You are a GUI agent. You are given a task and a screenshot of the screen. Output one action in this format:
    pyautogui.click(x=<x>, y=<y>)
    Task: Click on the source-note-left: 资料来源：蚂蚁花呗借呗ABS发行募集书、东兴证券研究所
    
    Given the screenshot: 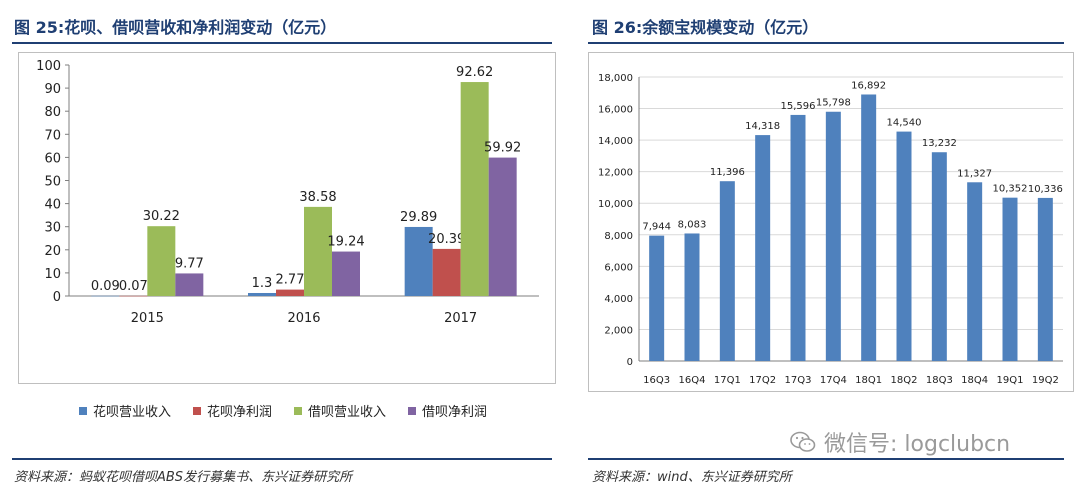 What is the action you would take?
    pyautogui.click(x=183, y=477)
    